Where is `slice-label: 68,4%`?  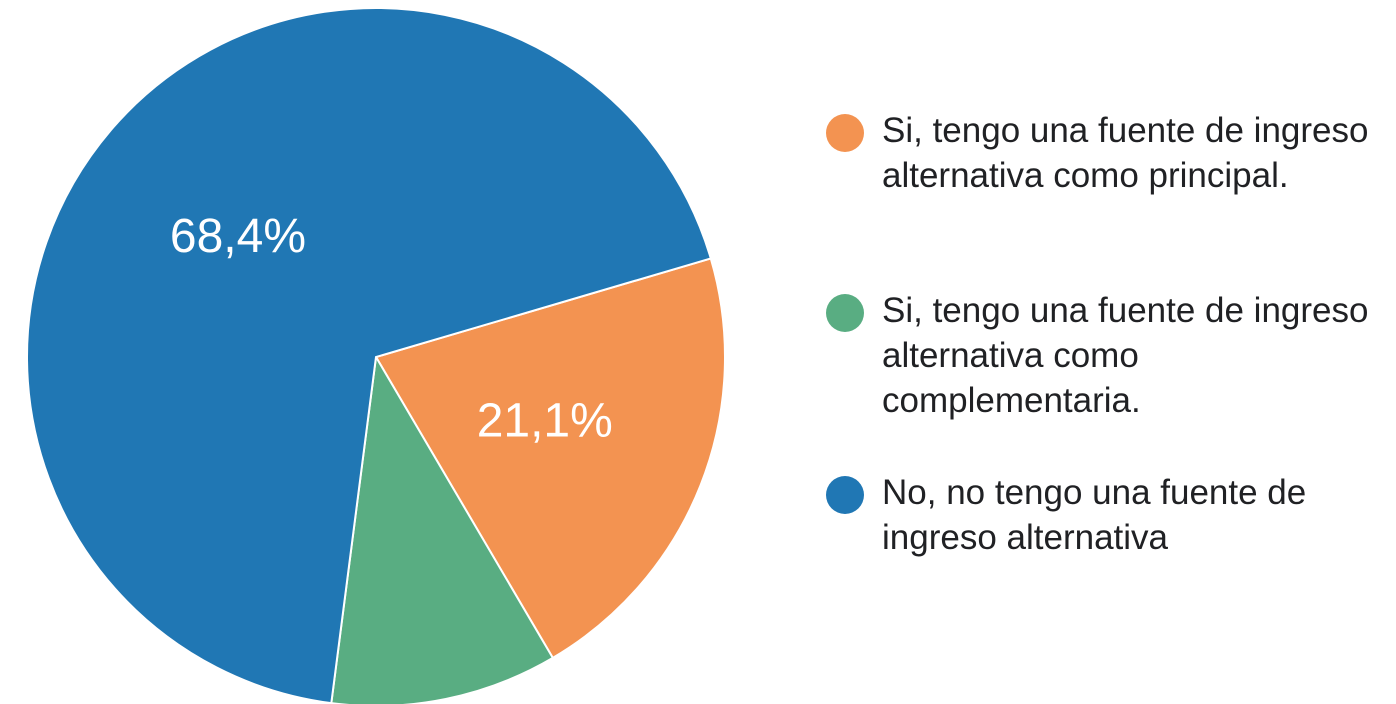 slice-label: 68,4% is located at coordinates (238, 236).